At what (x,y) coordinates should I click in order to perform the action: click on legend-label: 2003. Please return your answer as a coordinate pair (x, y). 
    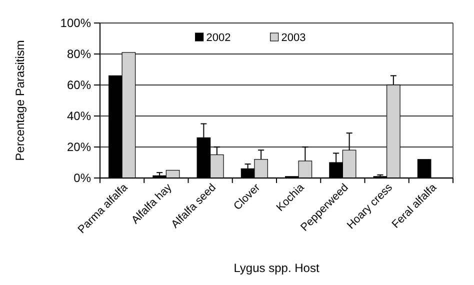
    Looking at the image, I should click on (293, 38).